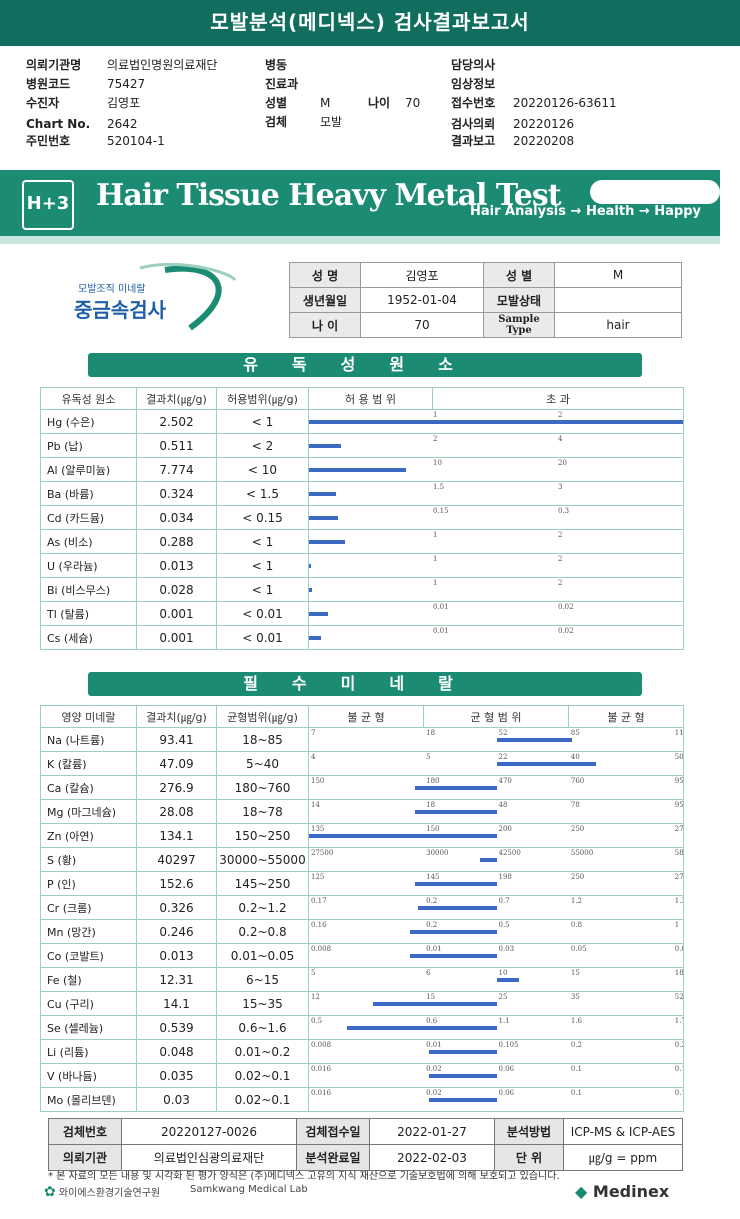 The width and height of the screenshot is (740, 1219). Describe the element at coordinates (262, 835) in the screenshot. I see `balance-range: 150~250` at that location.